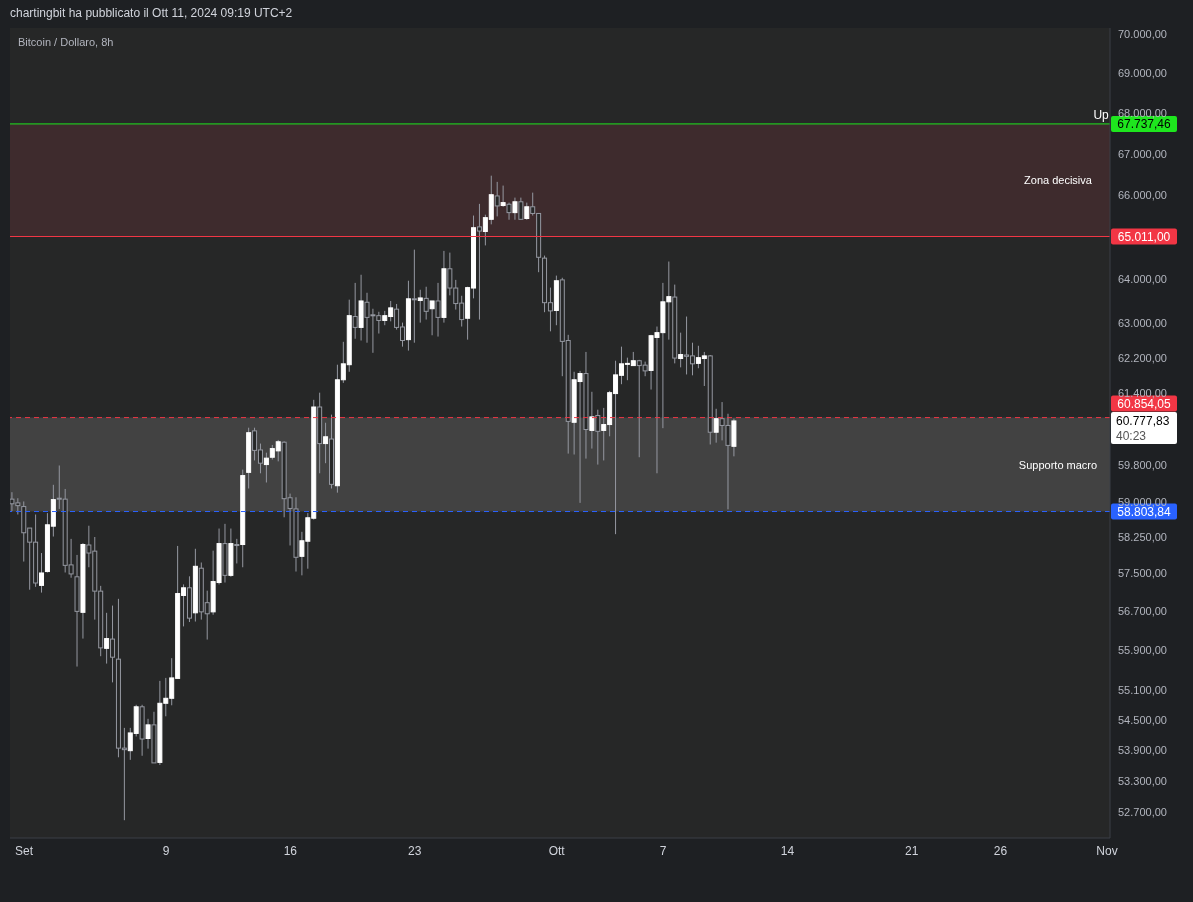 The width and height of the screenshot is (1193, 902). I want to click on chart-subtitle: chartingbit ha pubblicato il Ott 11, 2024 09:19 UTC+2, so click(151, 13).